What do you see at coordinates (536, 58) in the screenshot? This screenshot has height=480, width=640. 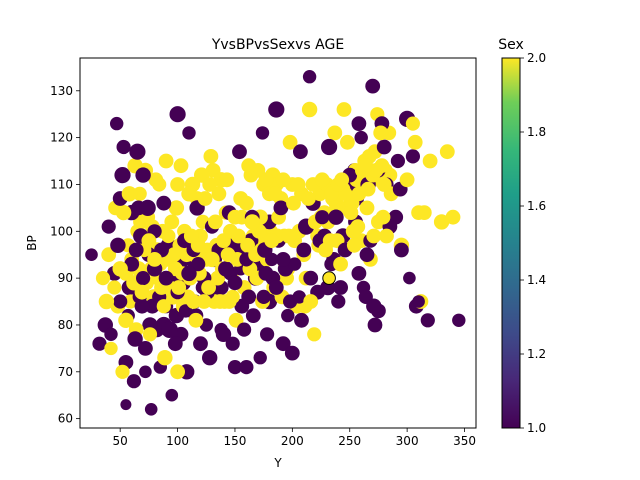 I see `colorbar-tick-label: 2.0` at bounding box center [536, 58].